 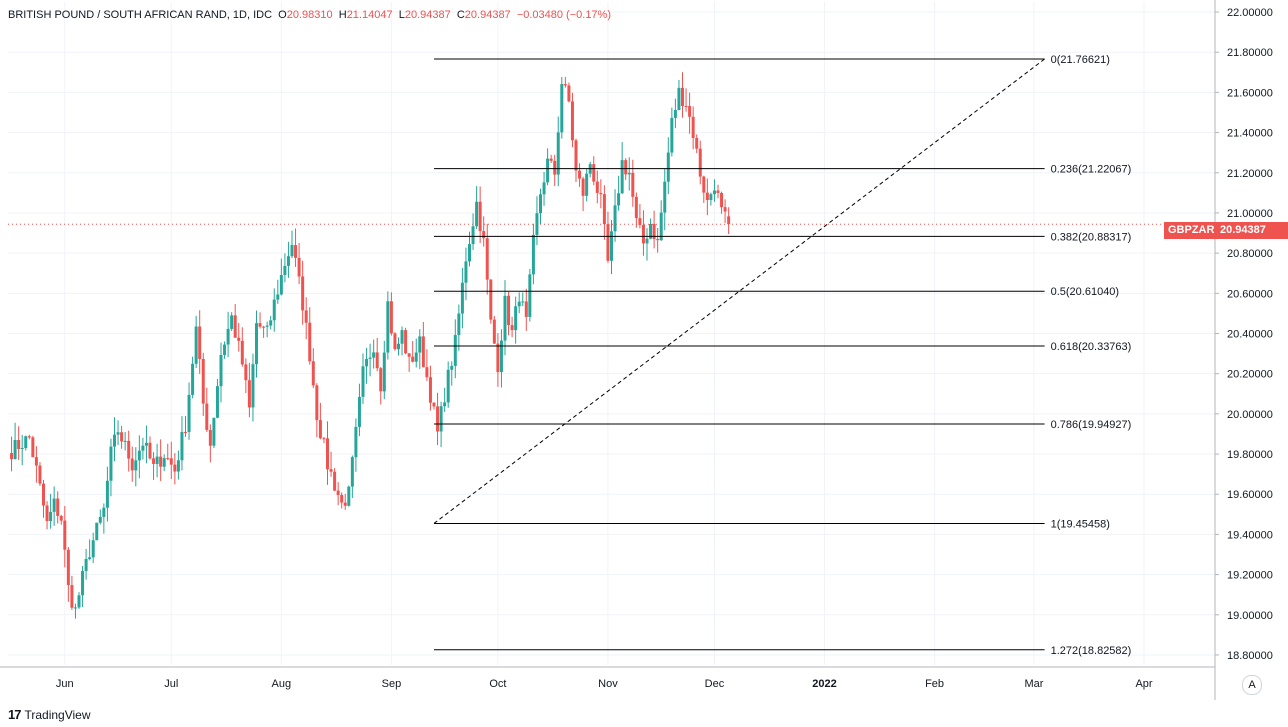 What do you see at coordinates (1091, 170) in the screenshot?
I see `fib-level-label: 0.236(21.22067)` at bounding box center [1091, 170].